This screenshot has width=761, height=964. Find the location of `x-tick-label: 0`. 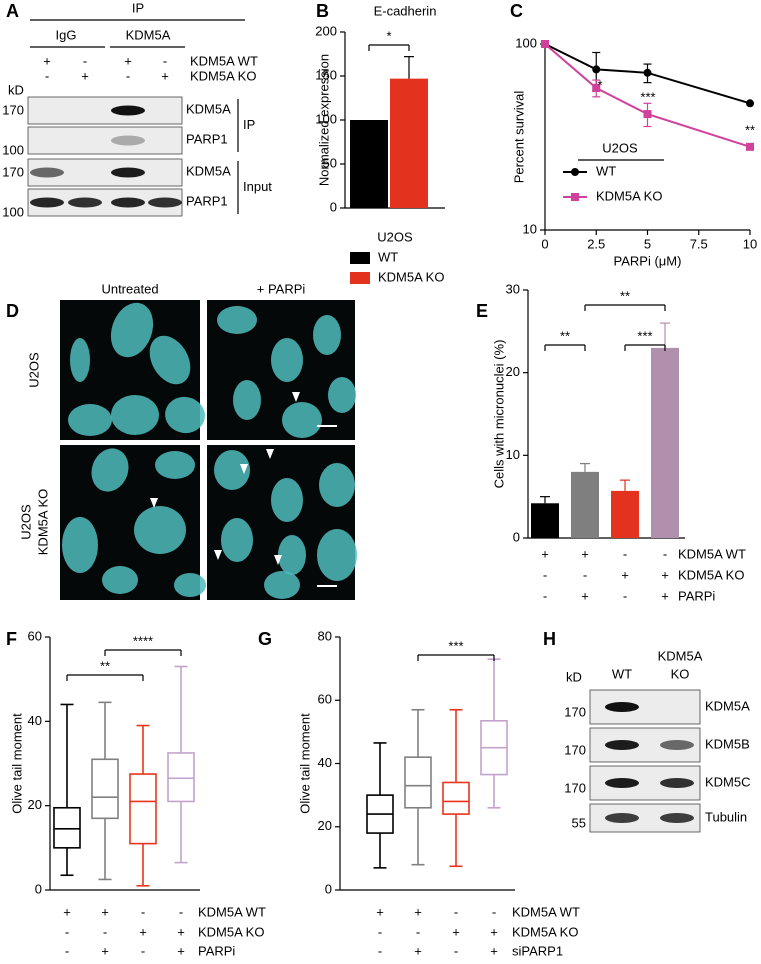

x-tick-label: 0 is located at coordinates (544, 243).